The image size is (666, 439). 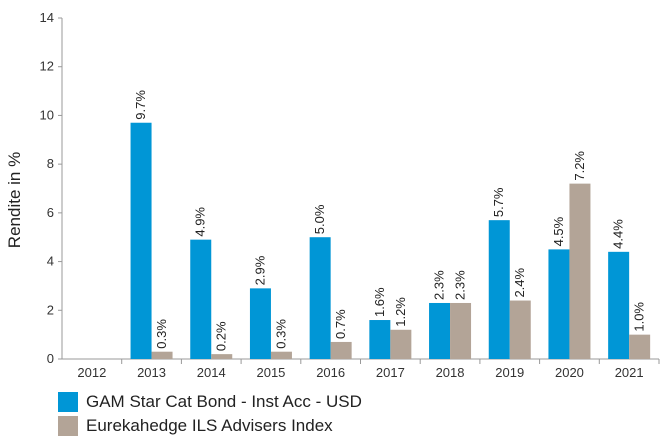 I want to click on y-tick-label: 10, so click(x=47, y=114).